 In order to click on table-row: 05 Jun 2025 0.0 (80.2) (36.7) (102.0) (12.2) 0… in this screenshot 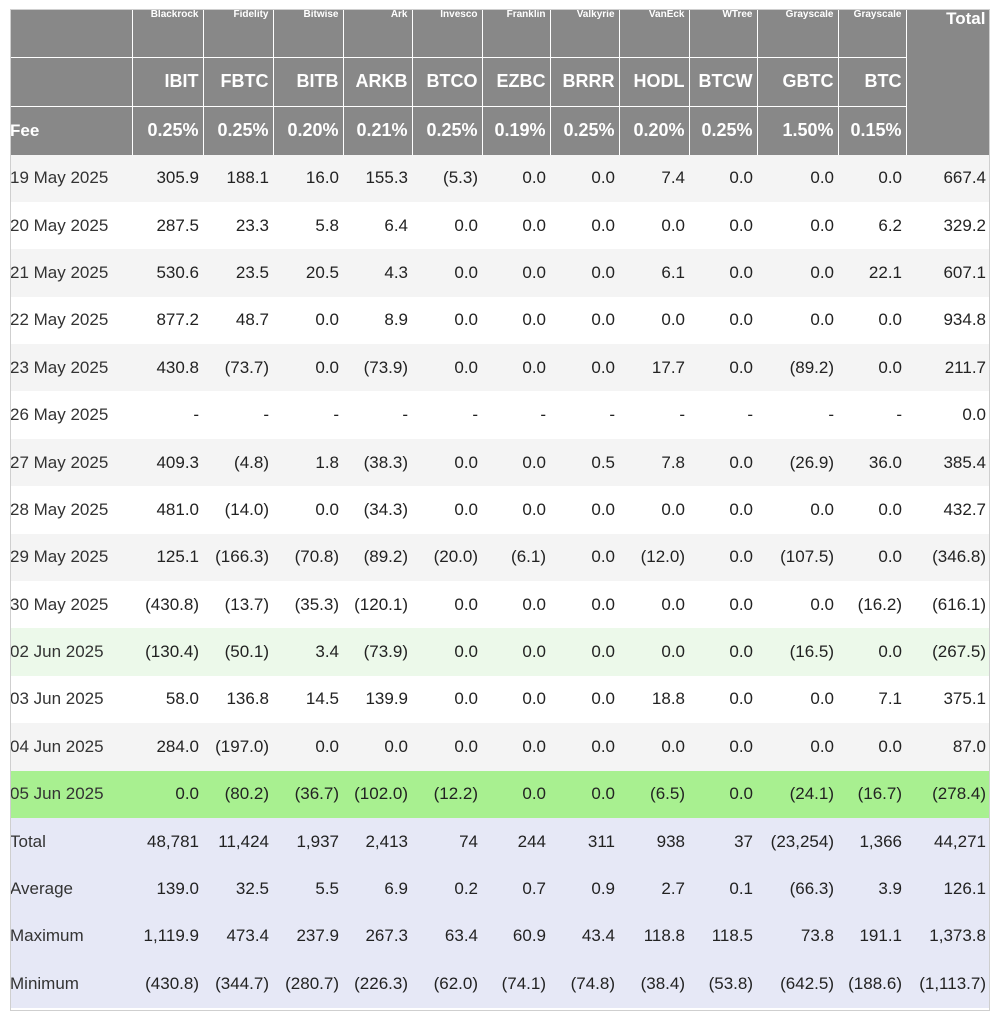, I will do `click(500, 794)`.